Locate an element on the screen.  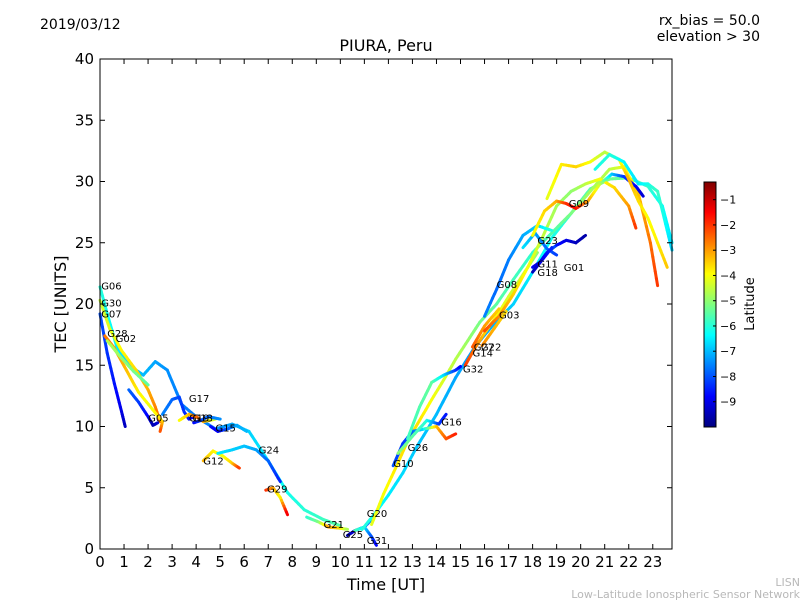
series-label: G08 is located at coordinates (507, 285).